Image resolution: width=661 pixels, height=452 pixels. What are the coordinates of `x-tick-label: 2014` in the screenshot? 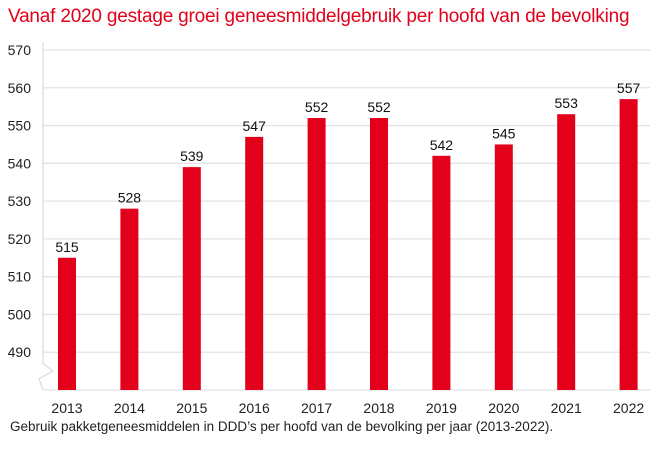 It's located at (129, 408).